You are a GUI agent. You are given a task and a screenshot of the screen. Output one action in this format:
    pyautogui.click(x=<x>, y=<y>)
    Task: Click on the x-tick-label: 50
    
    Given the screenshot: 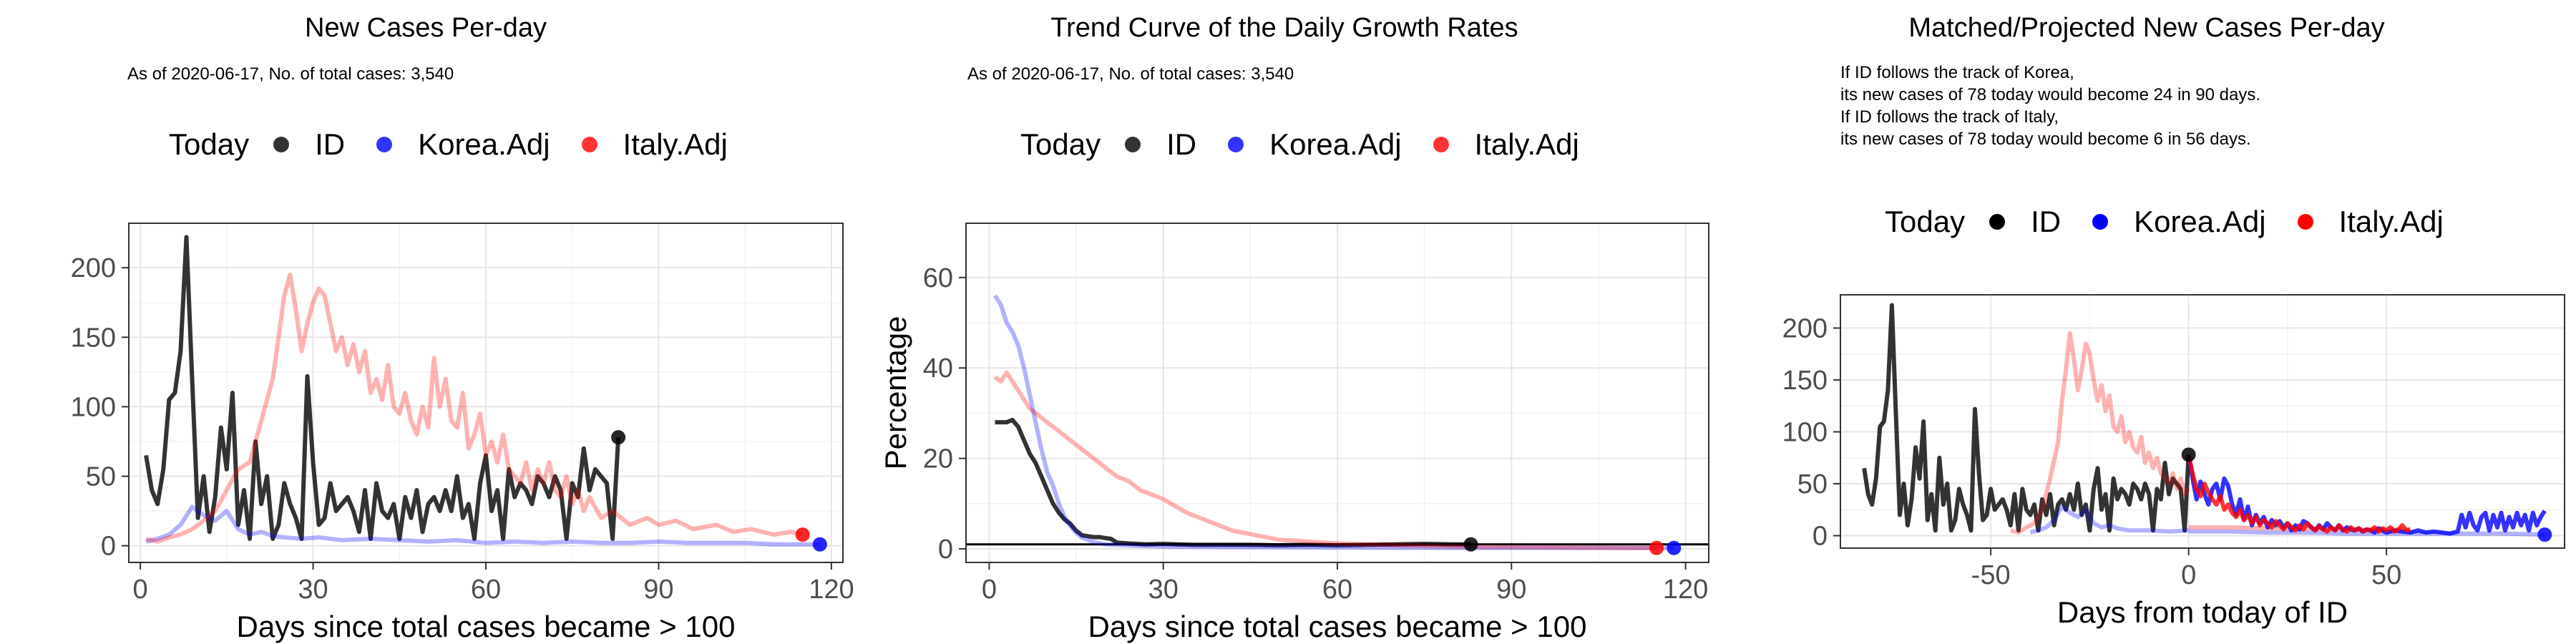 What is the action you would take?
    pyautogui.click(x=2386, y=575)
    